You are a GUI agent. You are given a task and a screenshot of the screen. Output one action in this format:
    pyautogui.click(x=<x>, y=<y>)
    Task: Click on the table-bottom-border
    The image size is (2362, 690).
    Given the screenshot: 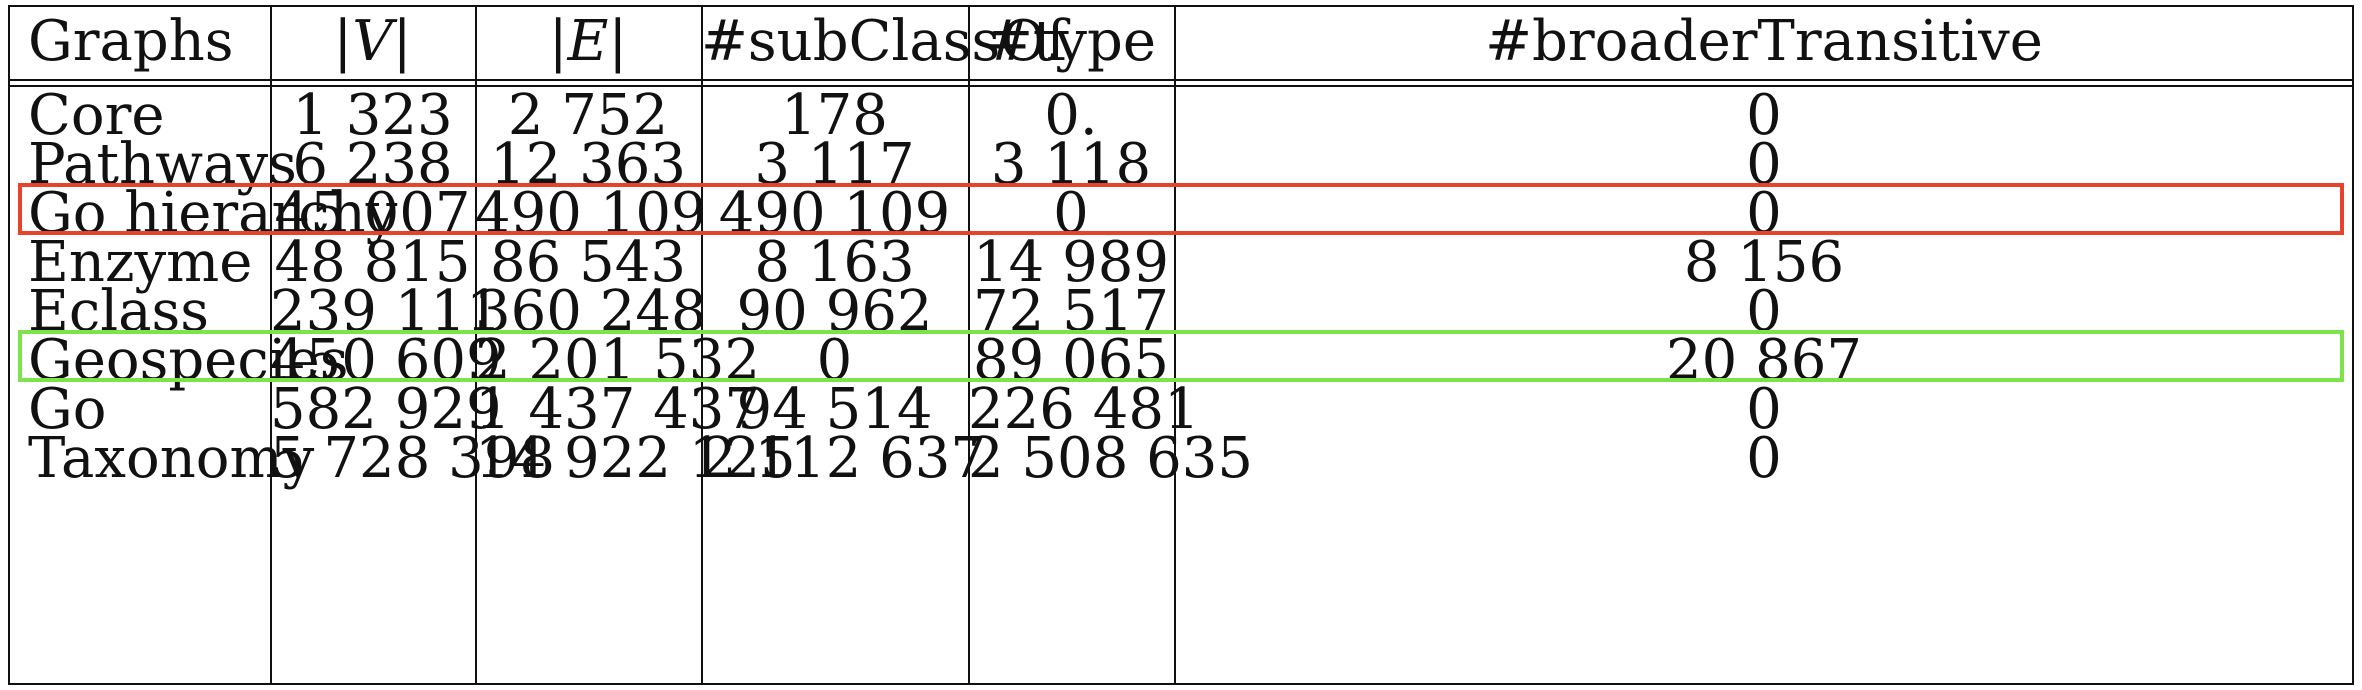 What is the action you would take?
    pyautogui.click(x=1181, y=684)
    